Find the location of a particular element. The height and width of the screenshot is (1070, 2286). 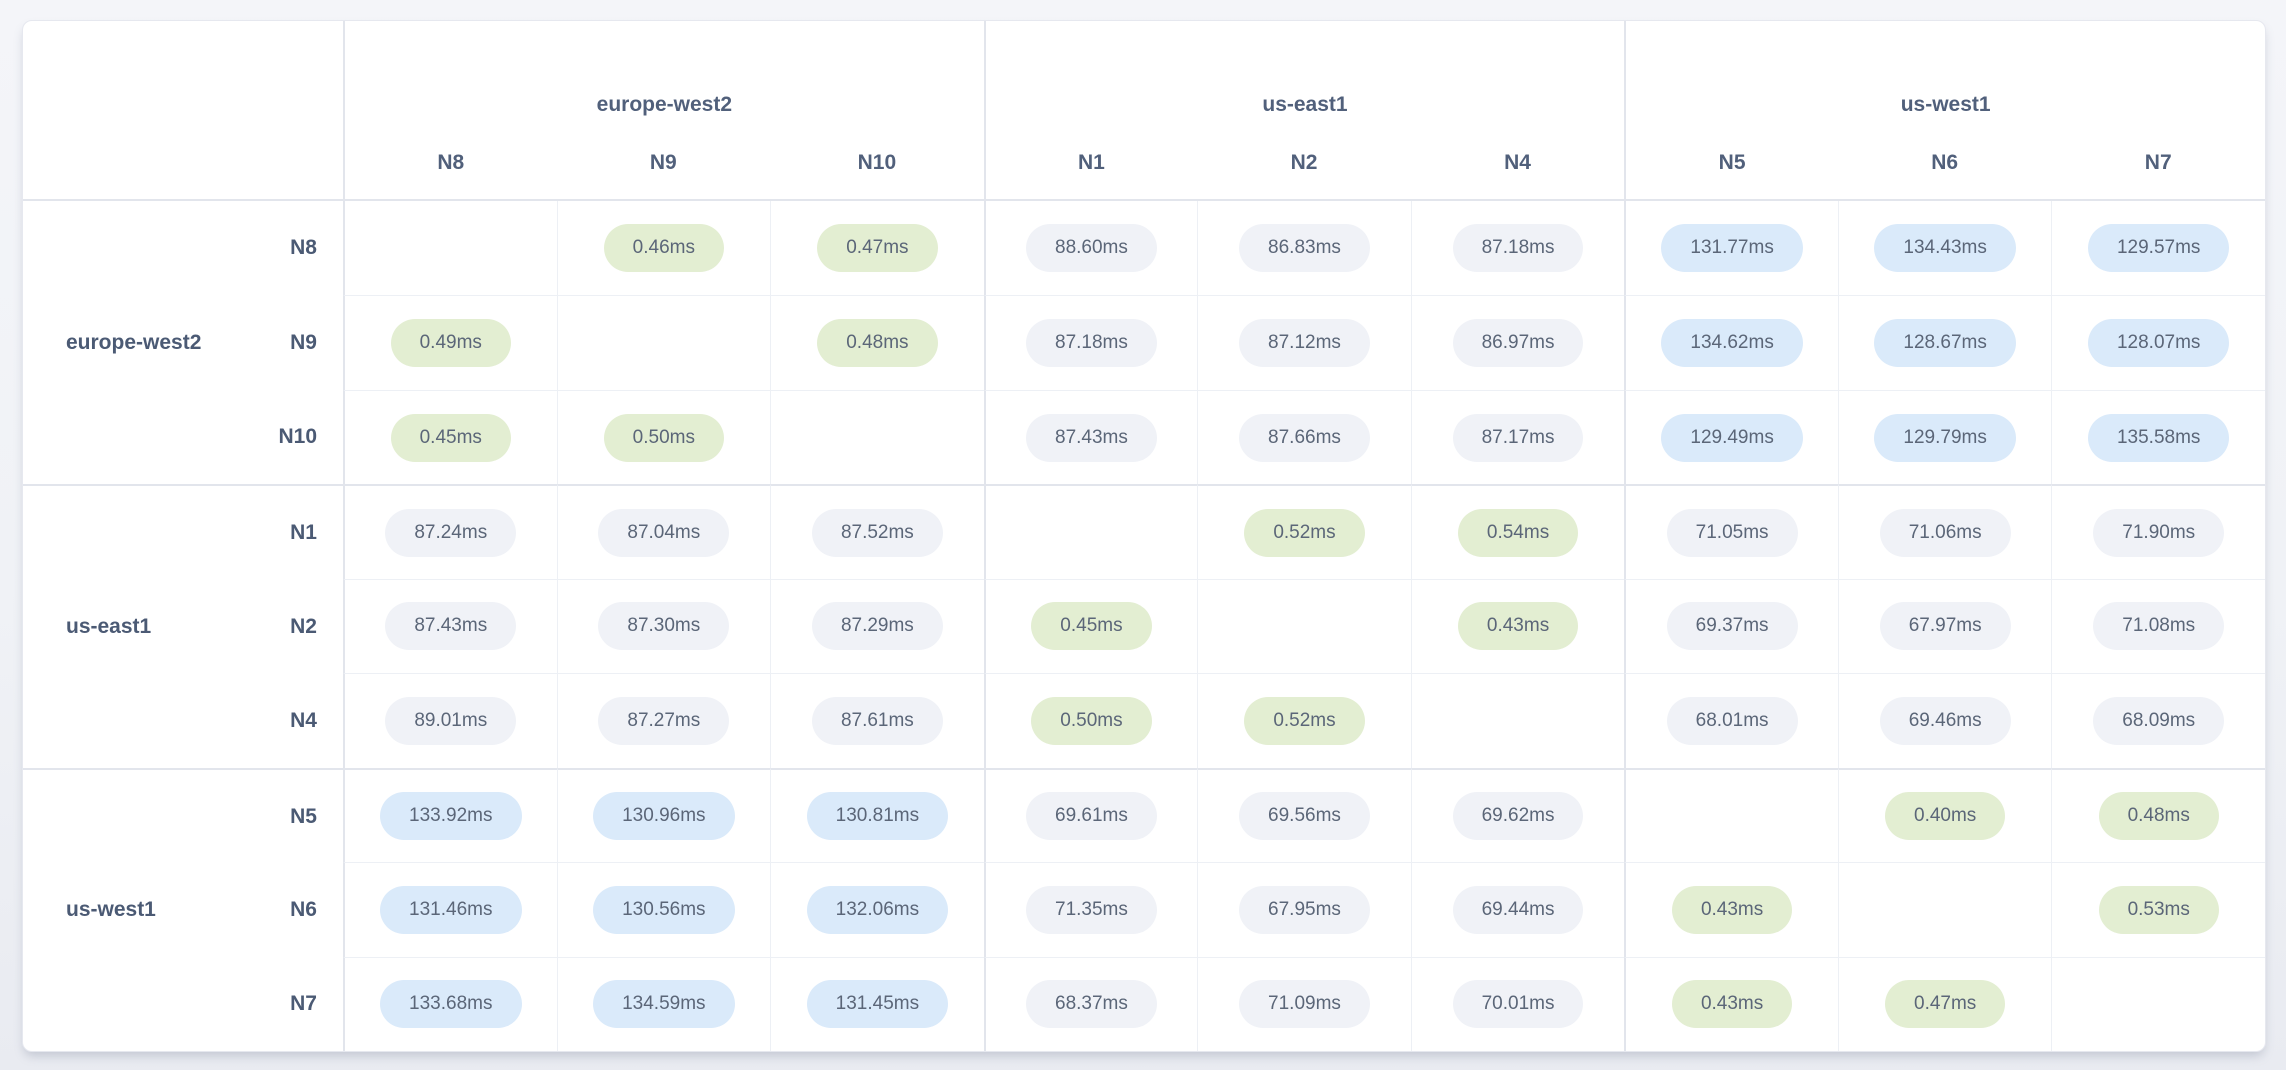

latency-pill: 0.50ms is located at coordinates (663, 437).